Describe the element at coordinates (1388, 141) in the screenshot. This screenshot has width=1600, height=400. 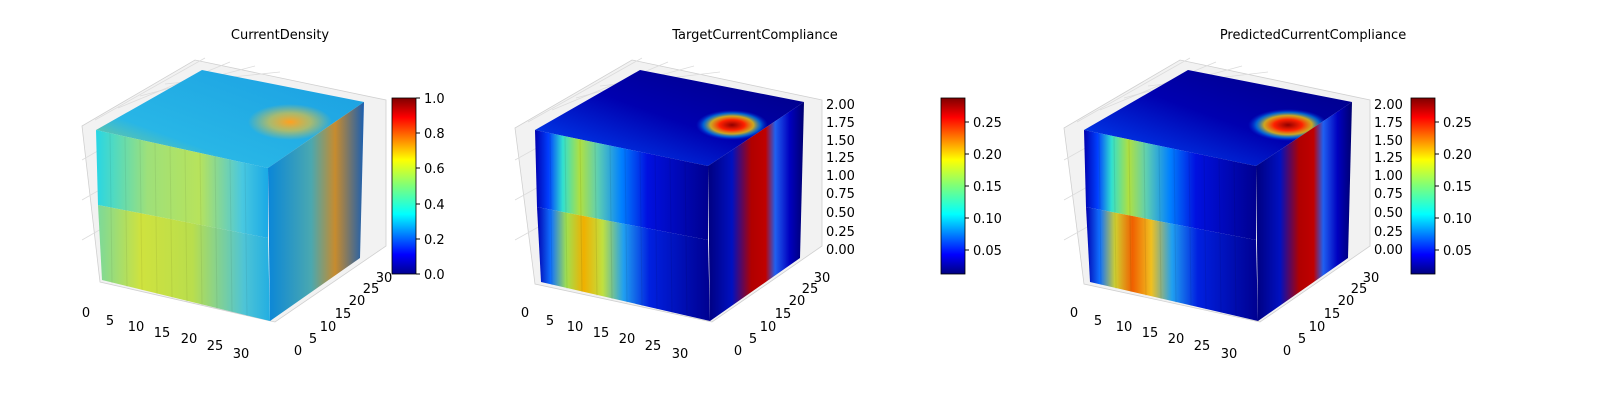
I see `z-tick: 1.50` at that location.